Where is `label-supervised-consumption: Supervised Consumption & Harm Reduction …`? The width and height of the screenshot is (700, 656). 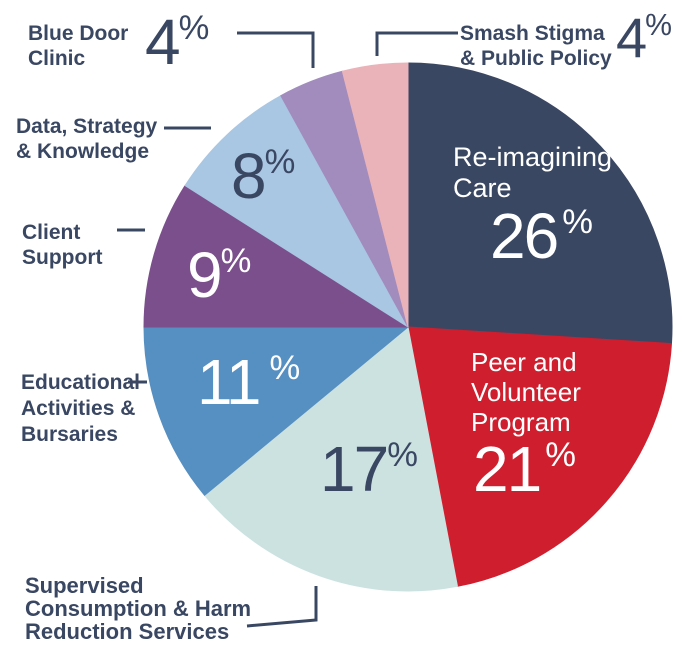 label-supervised-consumption: Supervised Consumption & Harm Reduction … is located at coordinates (138, 608).